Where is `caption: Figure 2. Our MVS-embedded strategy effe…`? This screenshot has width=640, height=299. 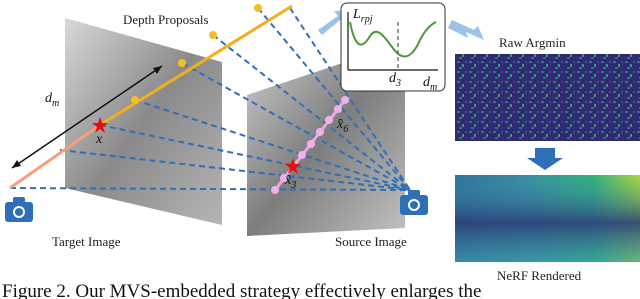
caption: Figure 2. Our MVS-embedded strategy effe… is located at coordinates (241, 290).